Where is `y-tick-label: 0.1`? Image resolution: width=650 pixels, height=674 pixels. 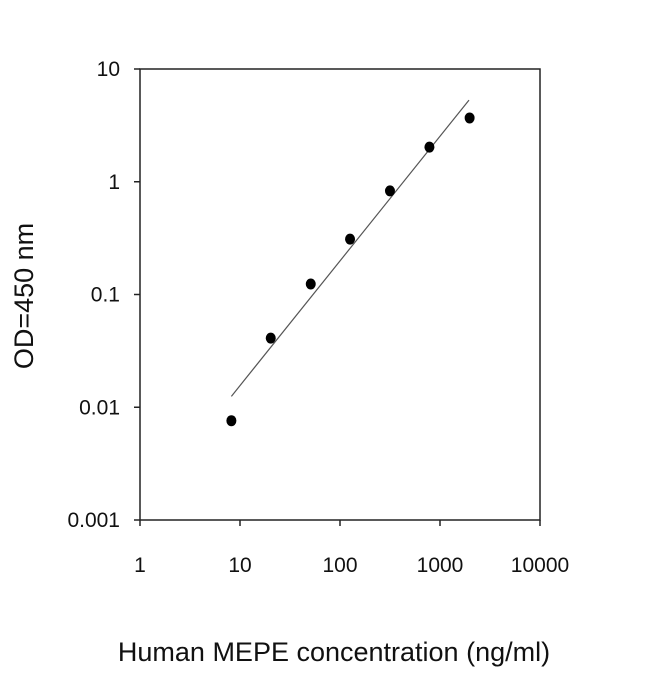
y-tick-label: 0.1 is located at coordinates (105, 295).